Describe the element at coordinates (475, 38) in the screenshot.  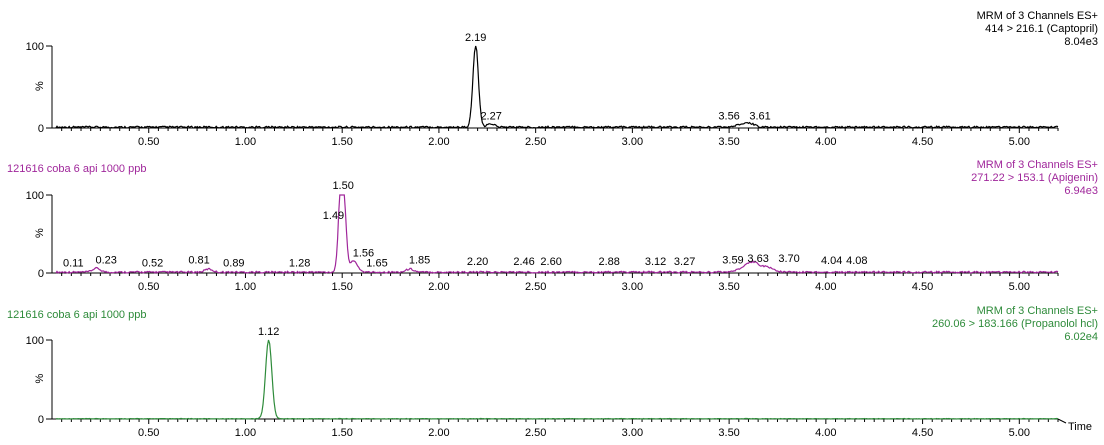
I see `peak-label: 2.19` at that location.